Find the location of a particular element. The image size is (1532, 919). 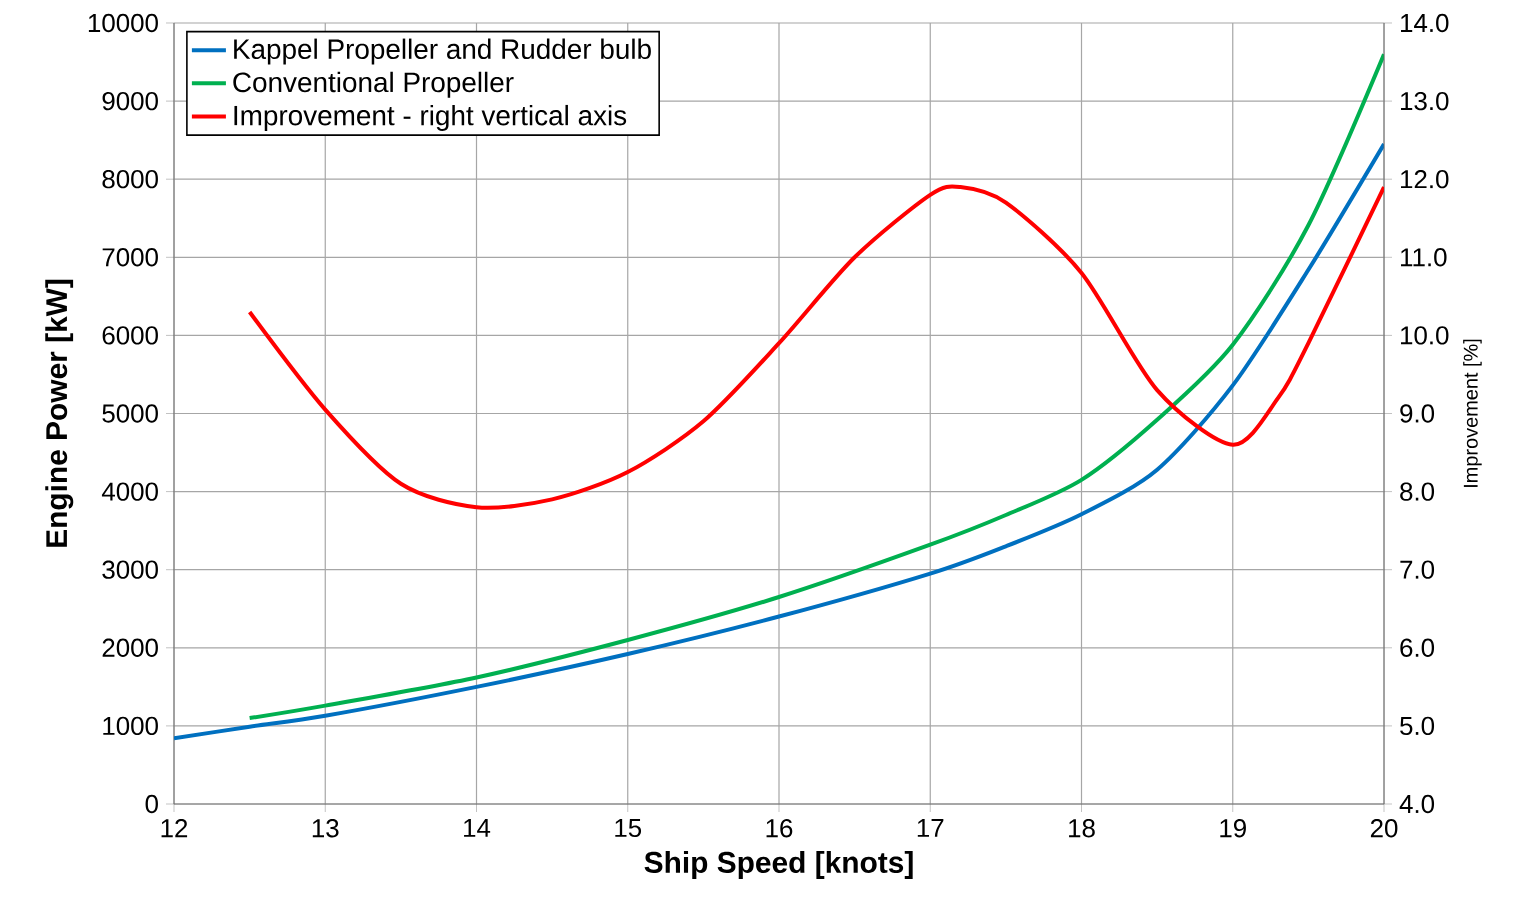

y2-tick-label: 5.0 is located at coordinates (1417, 726).